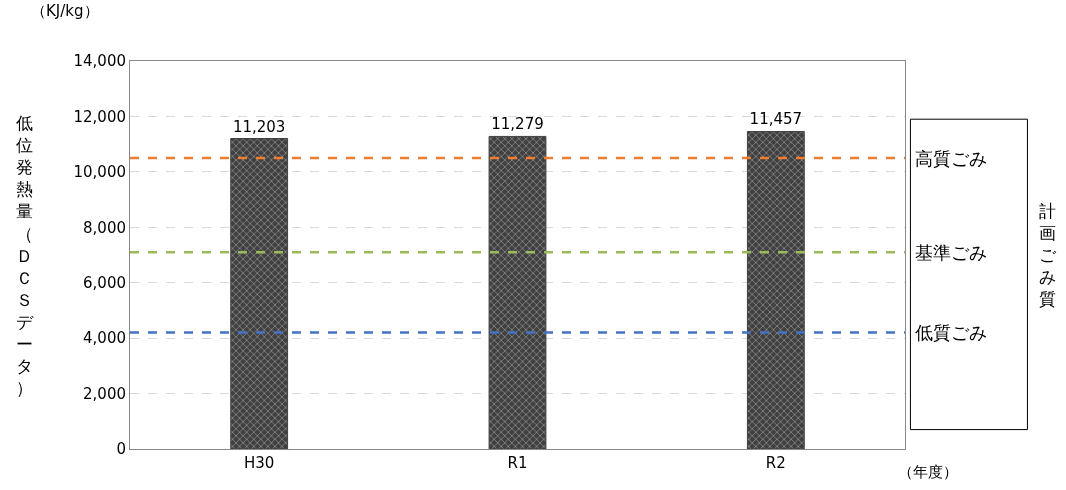  What do you see at coordinates (775, 463) in the screenshot?
I see `x-tick-label: R2` at bounding box center [775, 463].